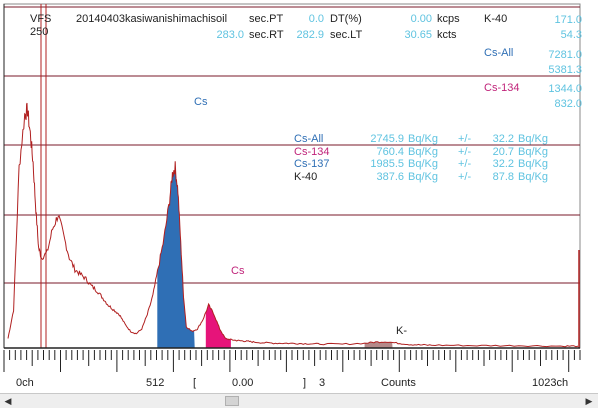 The image size is (598, 408). Describe the element at coordinates (447, 35) in the screenshot. I see `kcts-label: kcts` at that location.